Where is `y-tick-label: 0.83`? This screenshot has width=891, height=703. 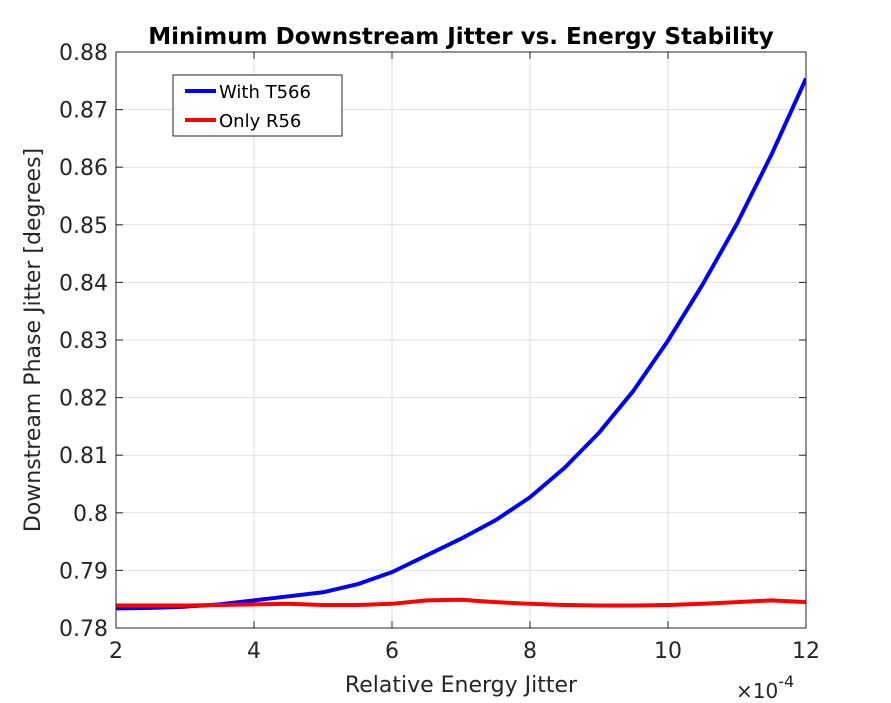 y-tick-label: 0.83 is located at coordinates (83, 341).